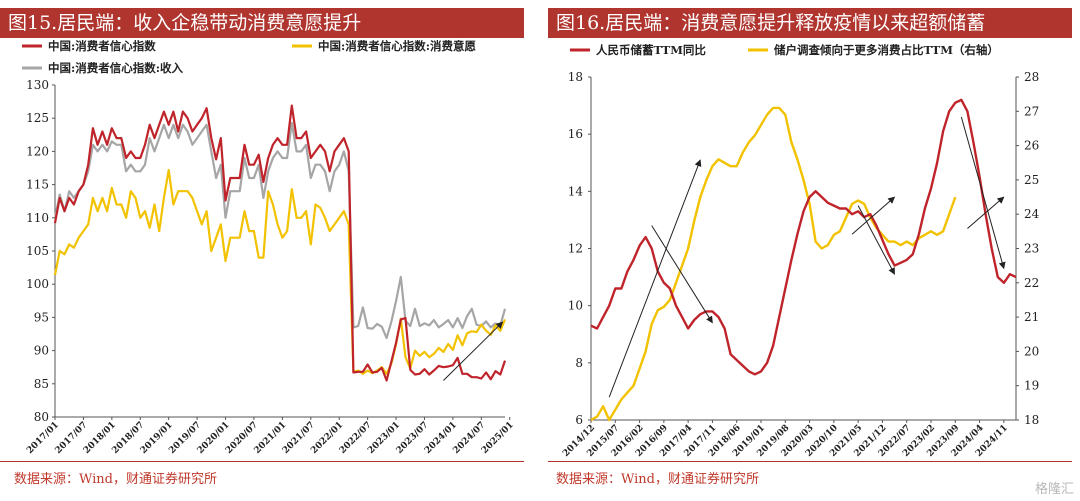 The height and width of the screenshot is (501, 1080). I want to click on y-tick-label-right: 28, so click(1031, 77).